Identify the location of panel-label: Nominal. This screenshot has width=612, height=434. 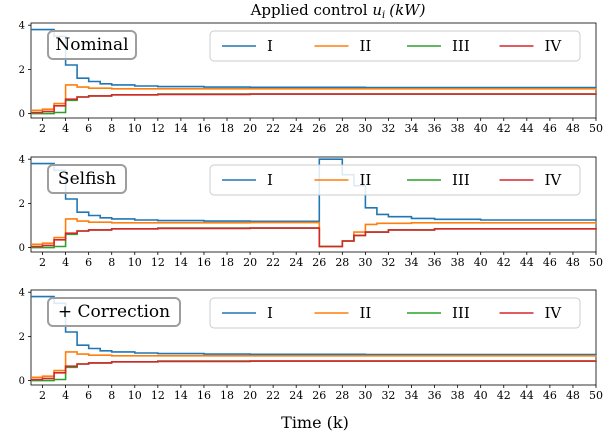
(91, 45).